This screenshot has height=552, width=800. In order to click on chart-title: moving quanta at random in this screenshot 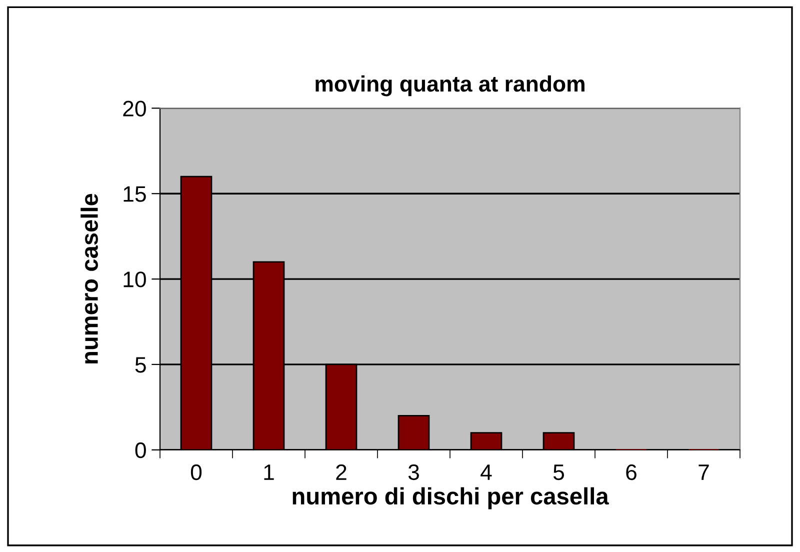, I will do `click(450, 85)`.